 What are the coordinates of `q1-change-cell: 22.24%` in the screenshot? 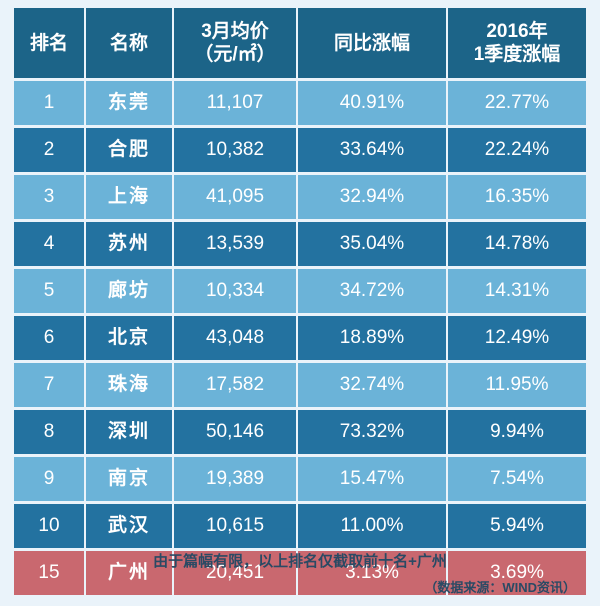 It's located at (517, 150).